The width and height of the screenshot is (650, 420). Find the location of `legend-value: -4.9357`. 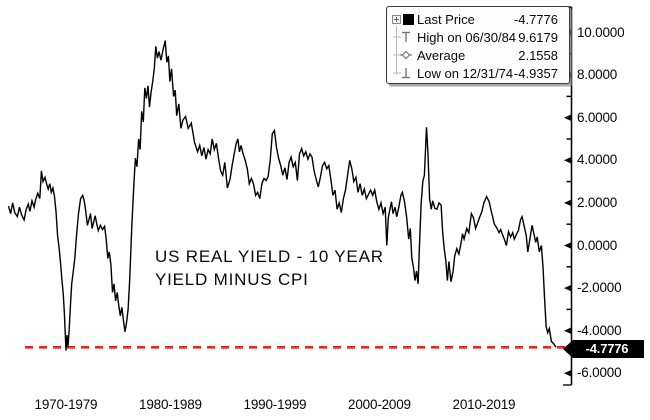

legend-value: -4.9357 is located at coordinates (535, 73).